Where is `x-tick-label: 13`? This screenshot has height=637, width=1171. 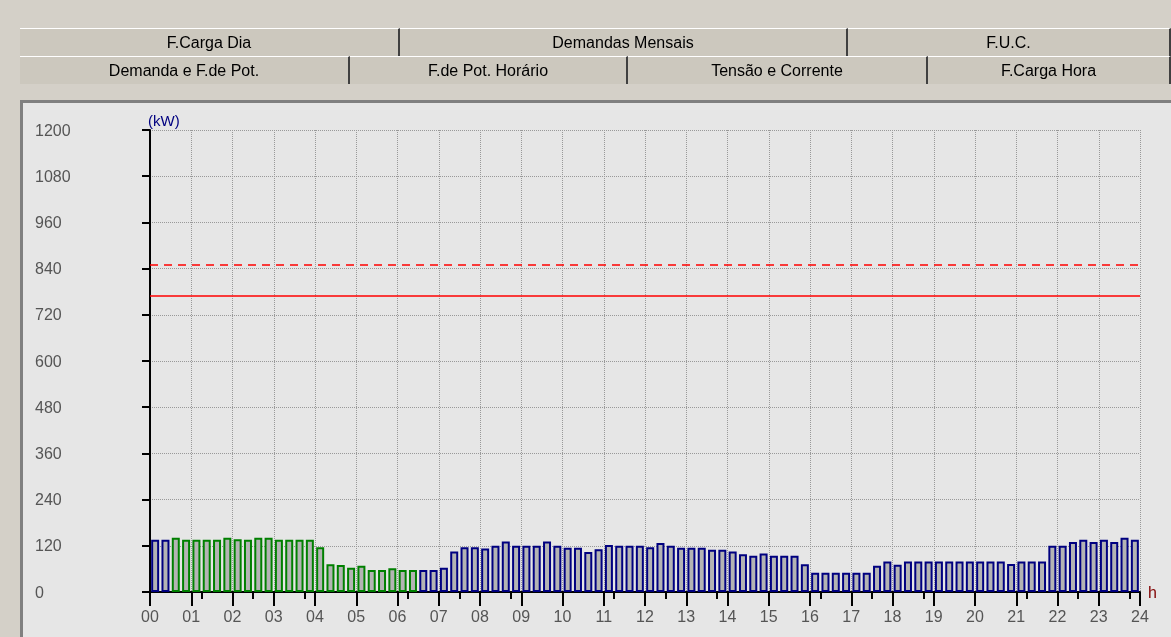 x-tick-label: 13 is located at coordinates (686, 616).